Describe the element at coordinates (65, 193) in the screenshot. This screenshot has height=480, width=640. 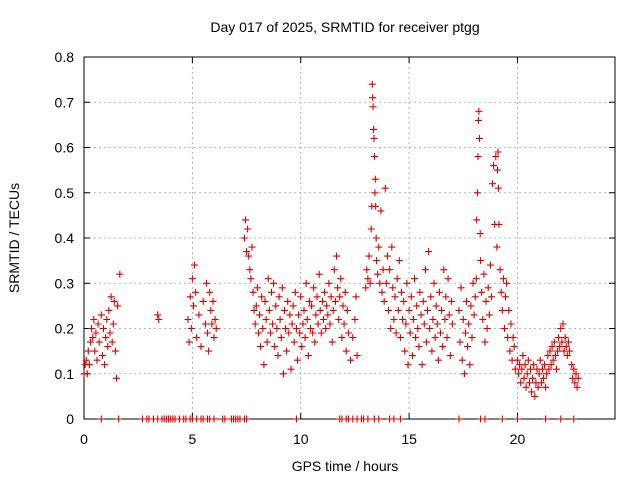
I see `y-tick-label: 0.5` at that location.